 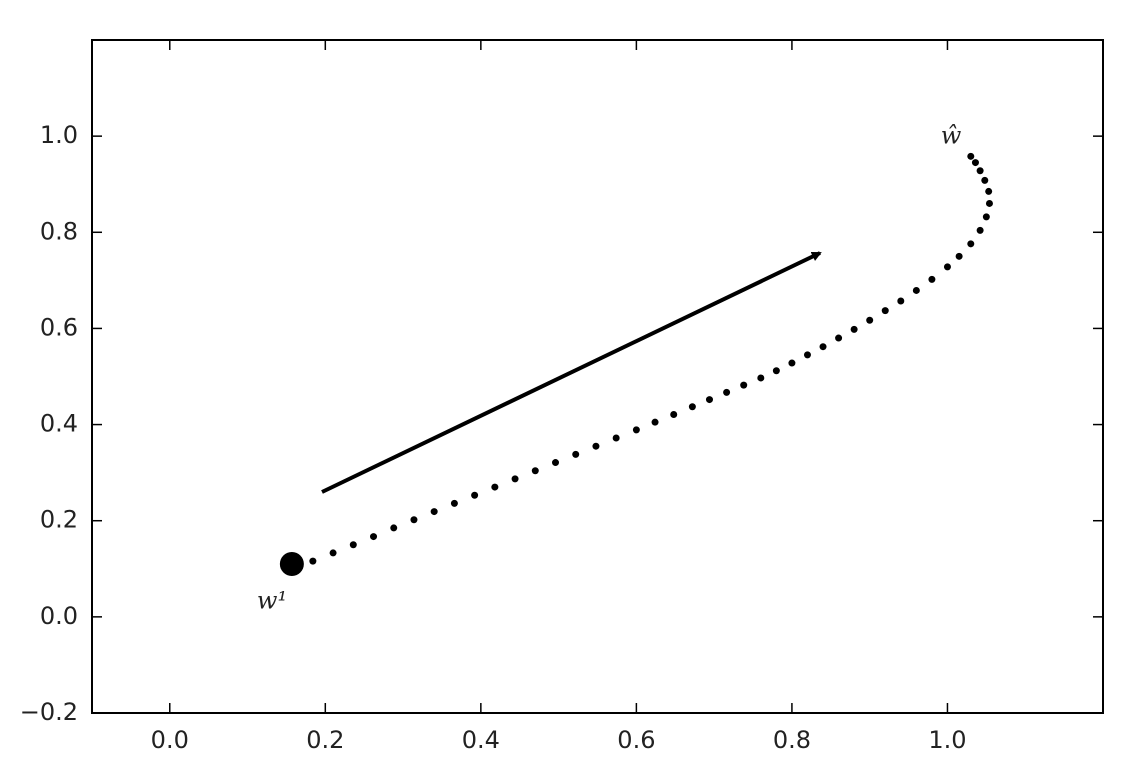 What do you see at coordinates (59, 520) in the screenshot?
I see `y-tick-label: 0.2` at bounding box center [59, 520].